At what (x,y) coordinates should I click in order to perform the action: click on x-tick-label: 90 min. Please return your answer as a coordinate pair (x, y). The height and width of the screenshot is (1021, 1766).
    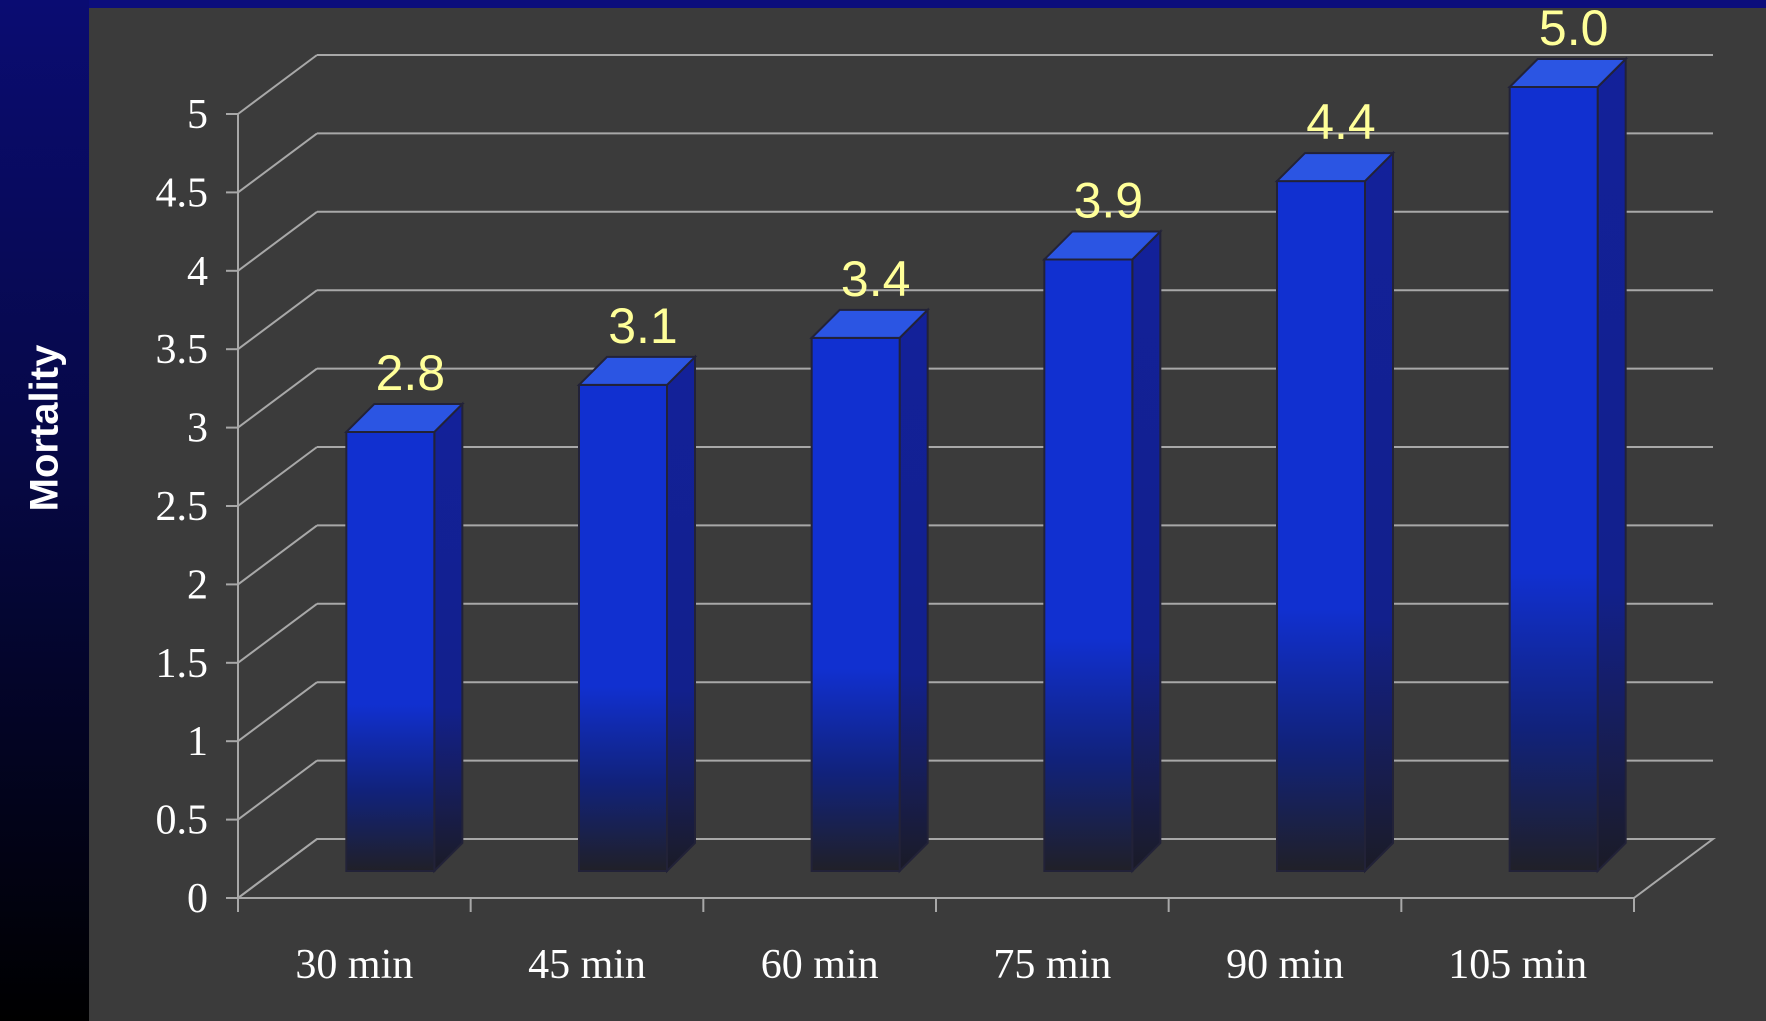
    Looking at the image, I should click on (1285, 965).